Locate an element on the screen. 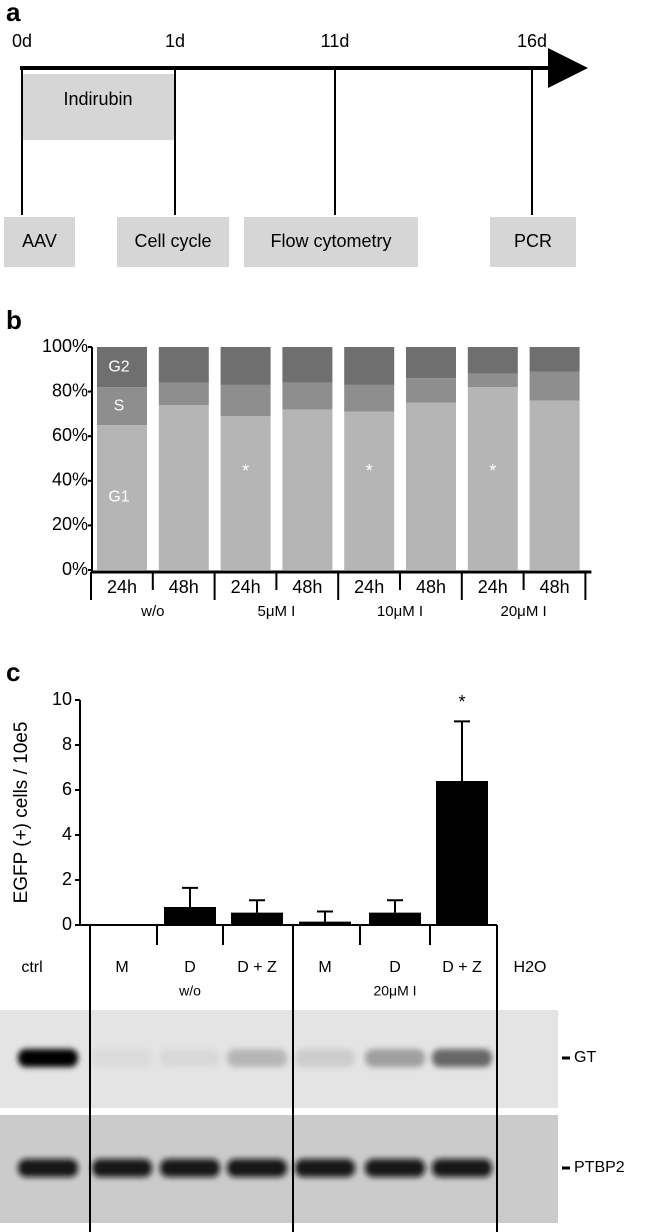  treatment-box is located at coordinates (98, 107).